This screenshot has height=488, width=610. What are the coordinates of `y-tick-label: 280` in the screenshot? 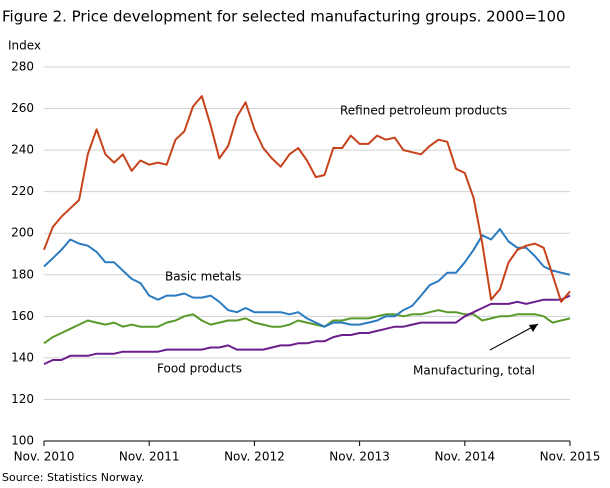 It's located at (22, 67).